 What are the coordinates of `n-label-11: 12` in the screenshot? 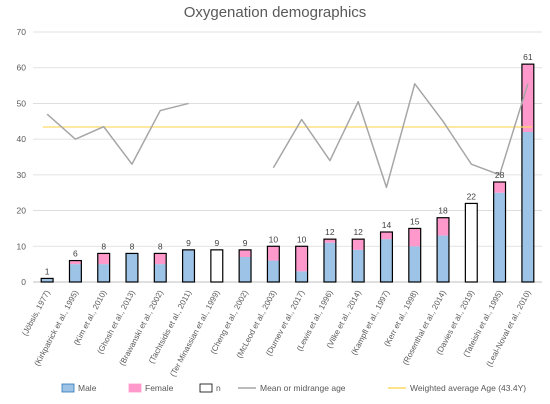 It's located at (358, 232).